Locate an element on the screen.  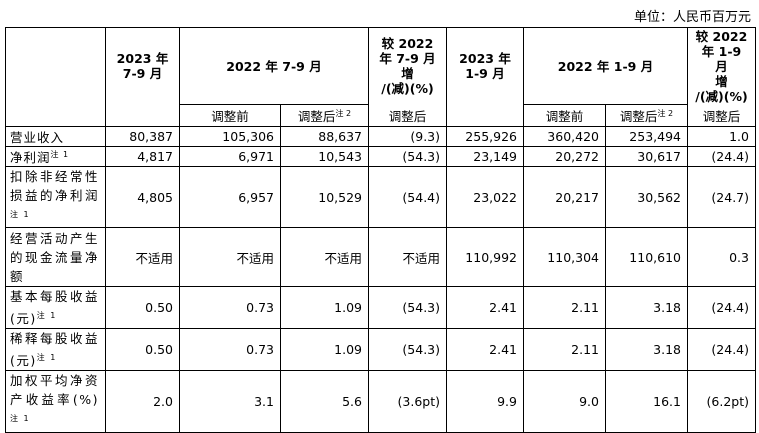
table-cell: 1.0 is located at coordinates (721, 136).